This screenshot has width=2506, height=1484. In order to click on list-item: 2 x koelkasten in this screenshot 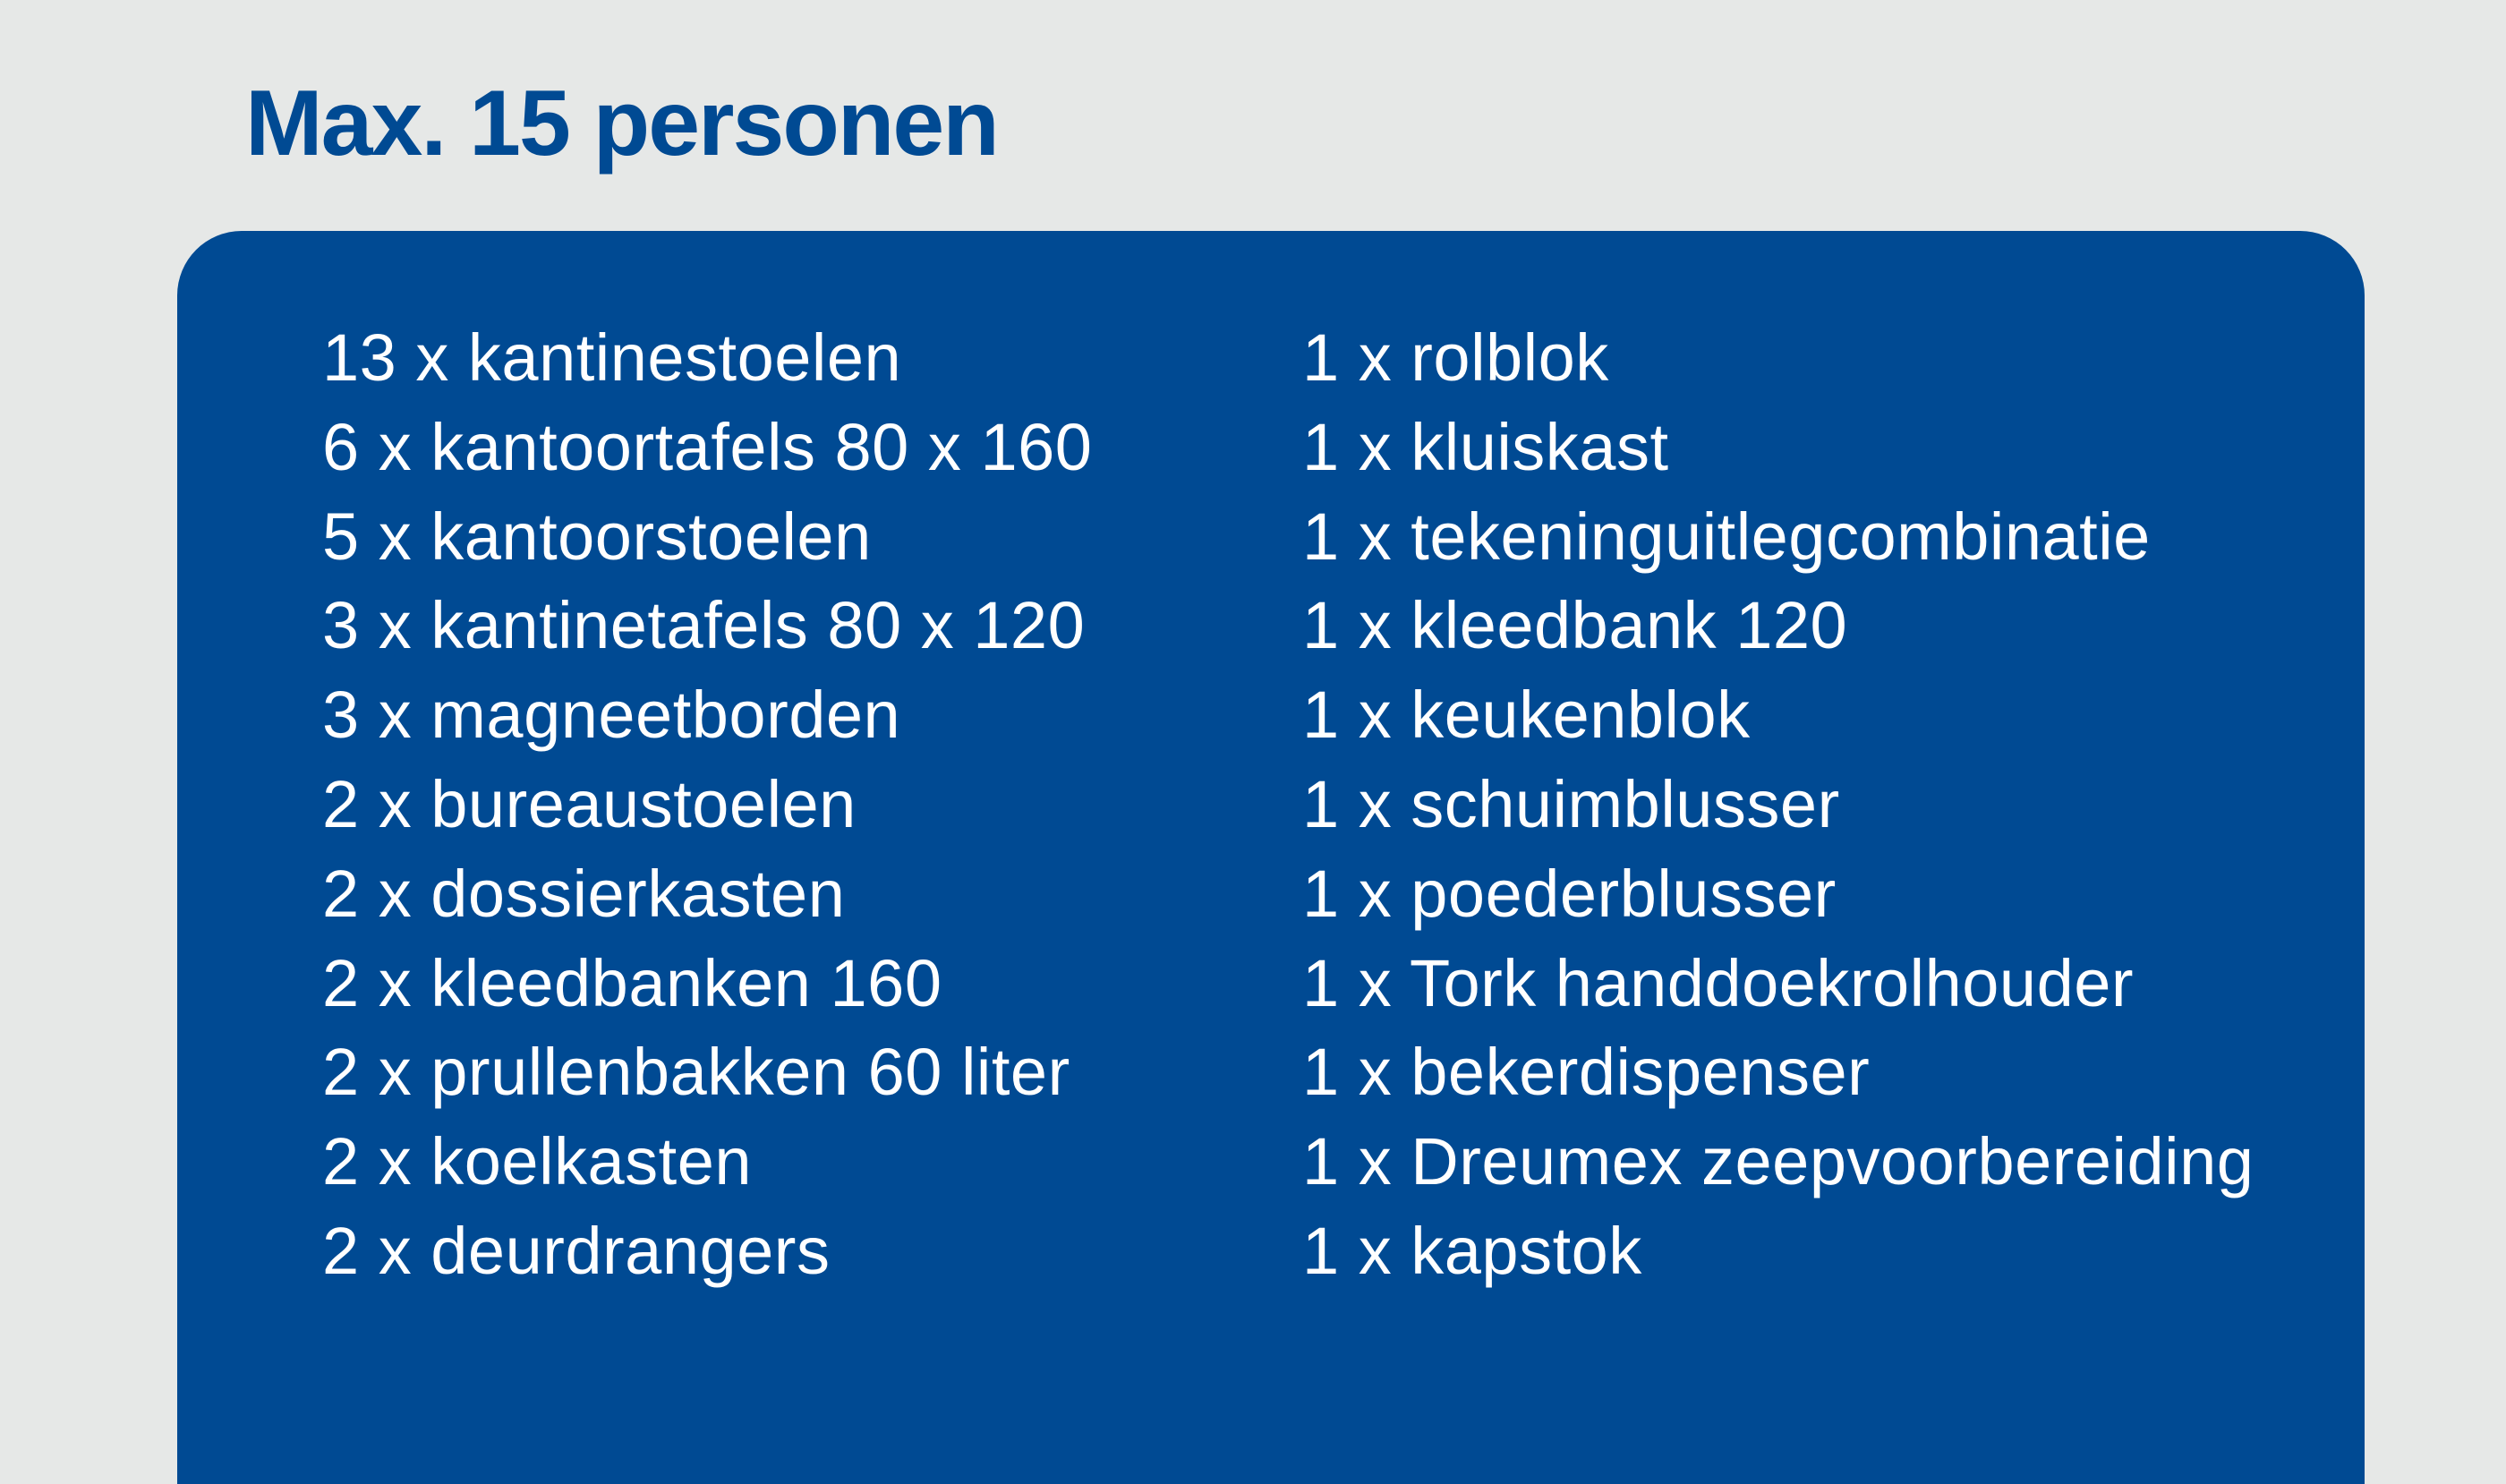, I will do `click(537, 1161)`.